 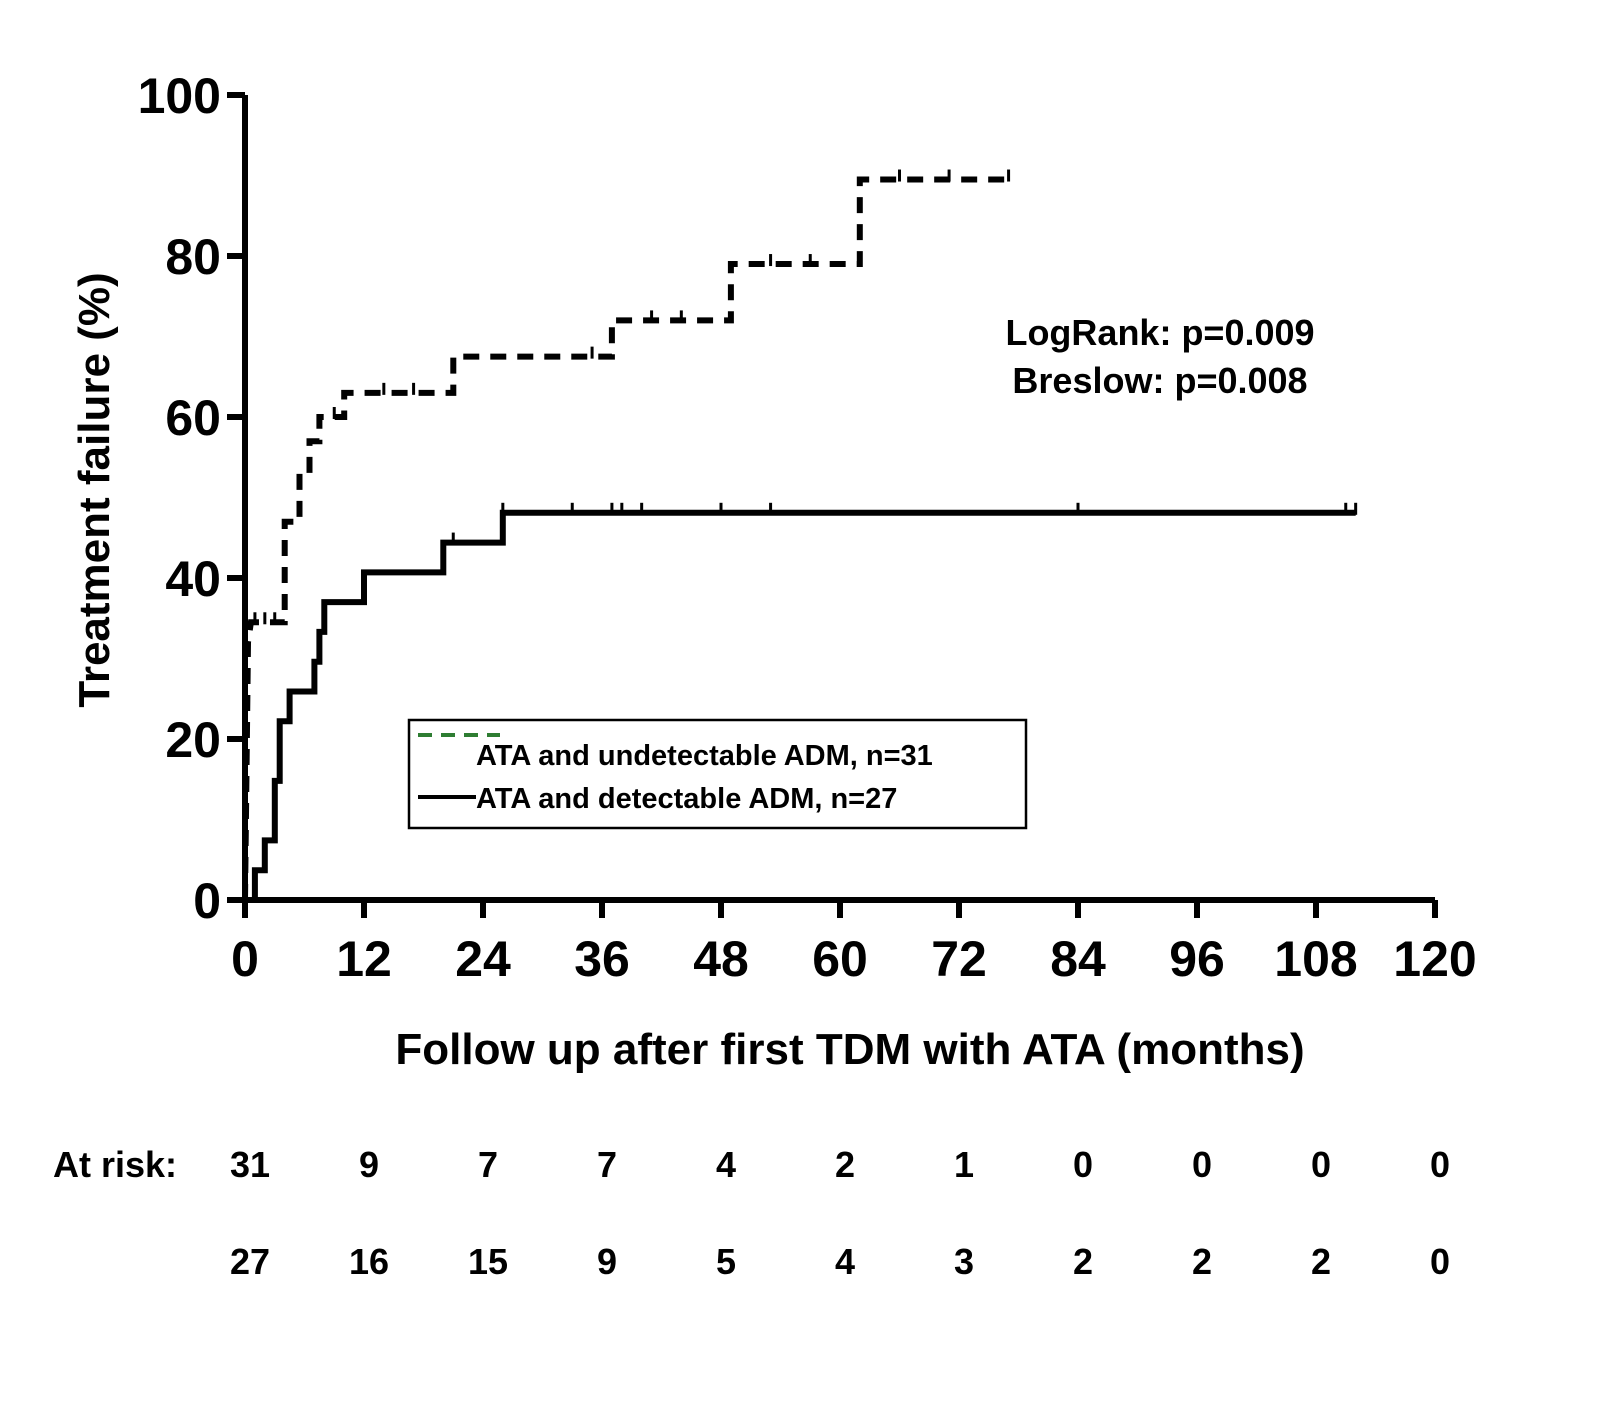 I want to click on at-risk-value: 27, so click(x=250, y=1261).